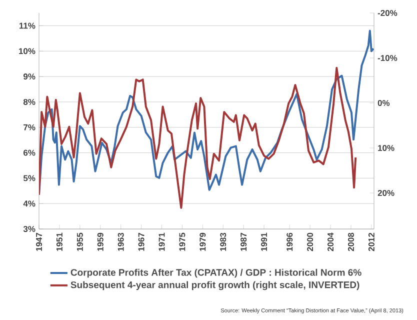 This screenshot has height=320, width=417. What do you see at coordinates (351, 242) in the screenshot?
I see `x-tick-label: 2008` at bounding box center [351, 242].